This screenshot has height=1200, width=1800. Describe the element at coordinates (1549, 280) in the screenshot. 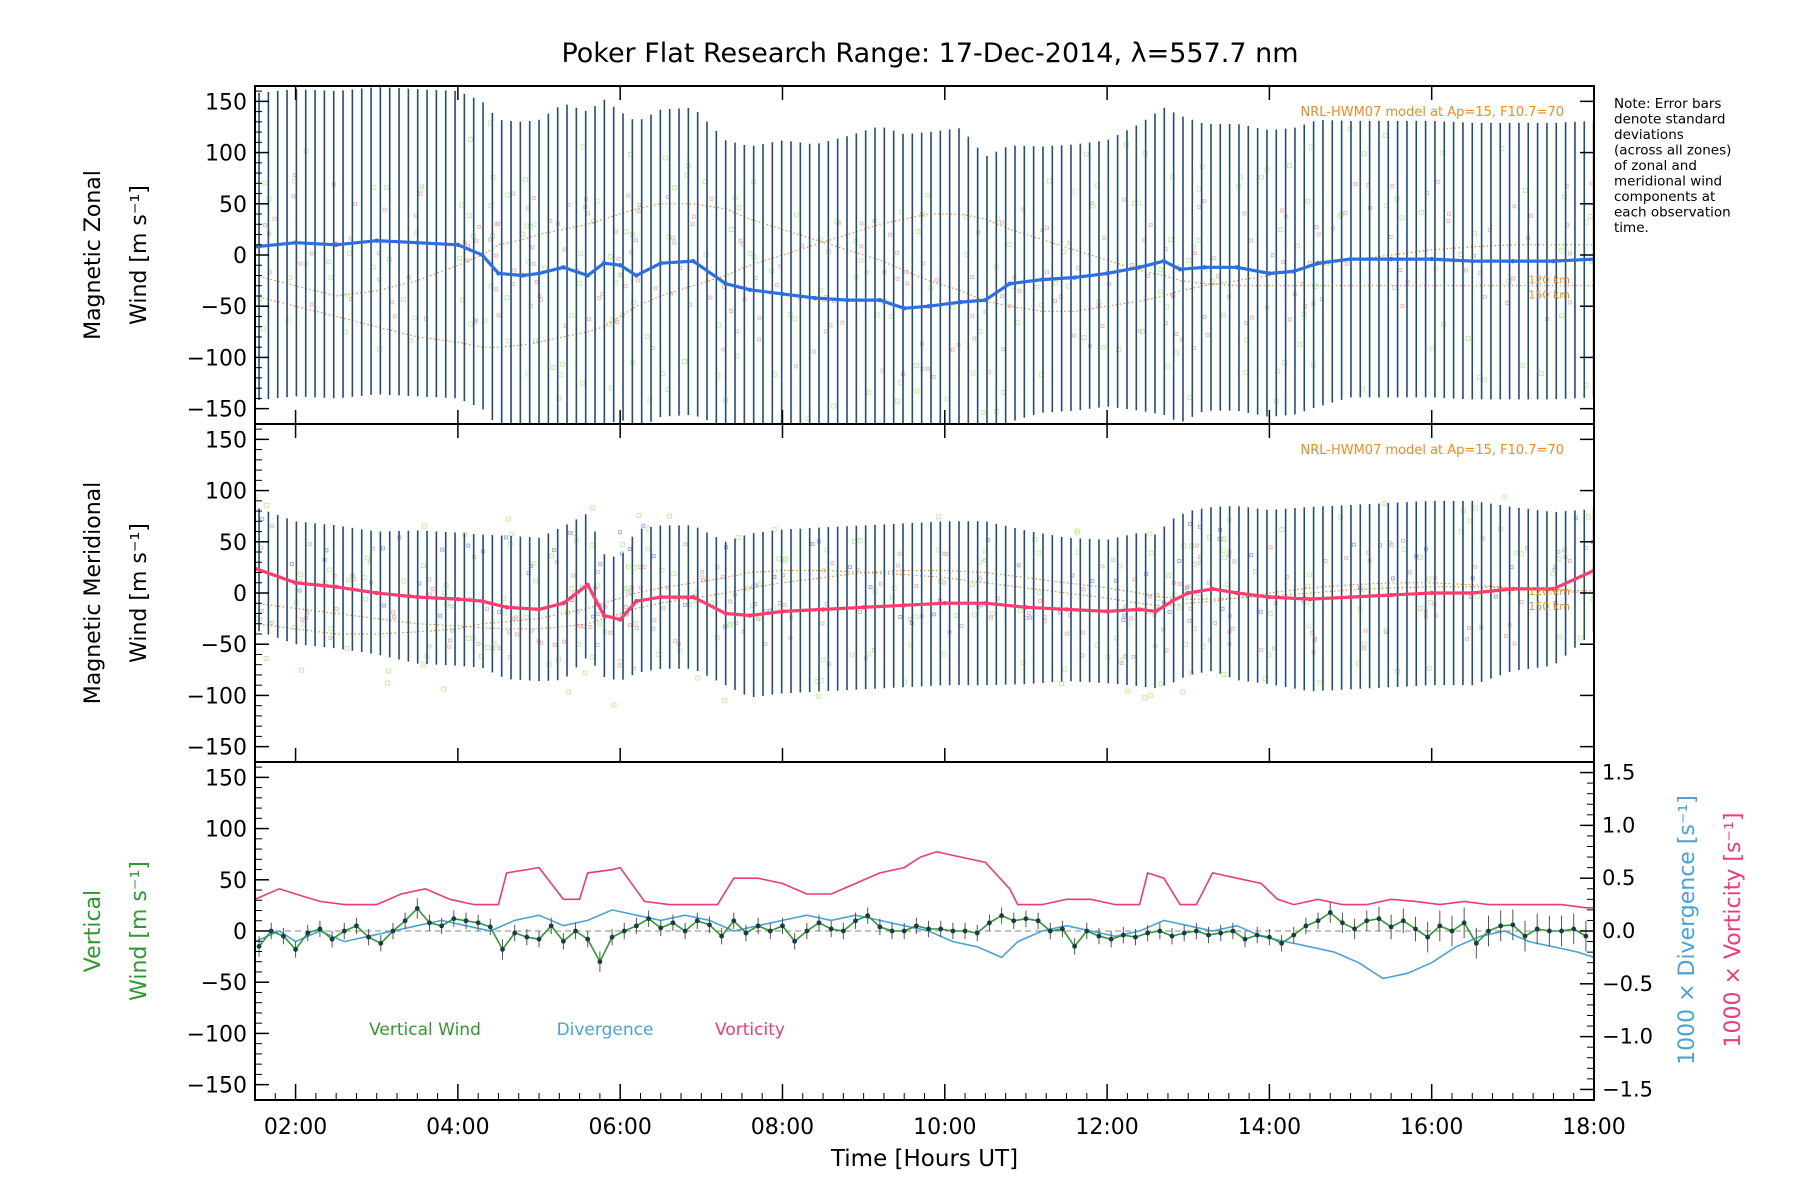

I see `model-height-label: 120 km` at that location.